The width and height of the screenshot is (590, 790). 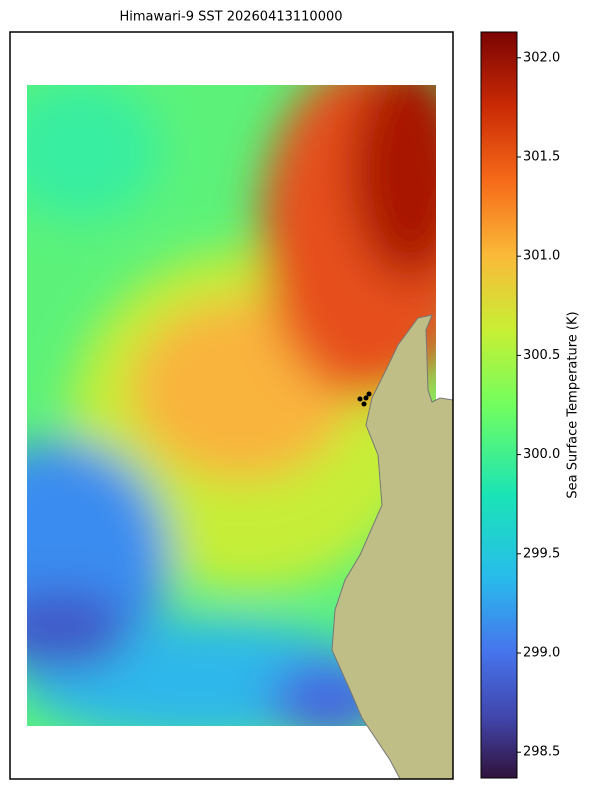 I want to click on tick-label: 299.5, so click(x=541, y=553).